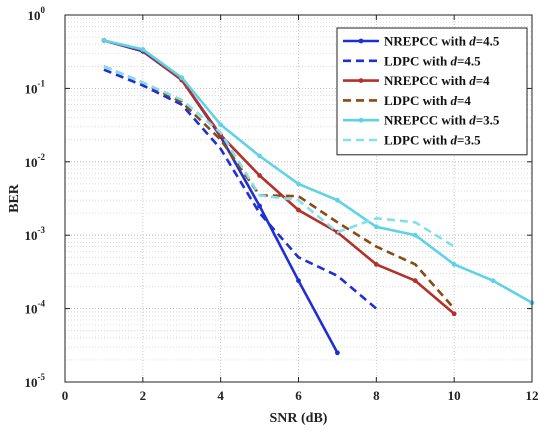 Image resolution: width=550 pixels, height=444 pixels. I want to click on x-tick-label: 8, so click(376, 395).